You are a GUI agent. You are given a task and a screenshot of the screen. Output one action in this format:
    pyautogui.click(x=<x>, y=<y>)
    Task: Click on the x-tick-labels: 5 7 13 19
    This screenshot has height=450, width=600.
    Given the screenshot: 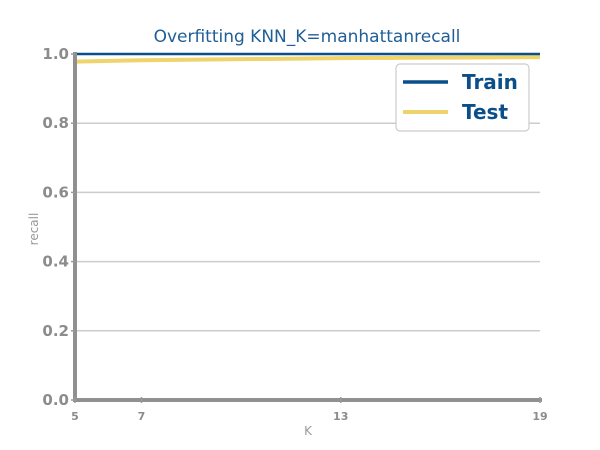 What is the action you would take?
    pyautogui.click(x=309, y=410)
    